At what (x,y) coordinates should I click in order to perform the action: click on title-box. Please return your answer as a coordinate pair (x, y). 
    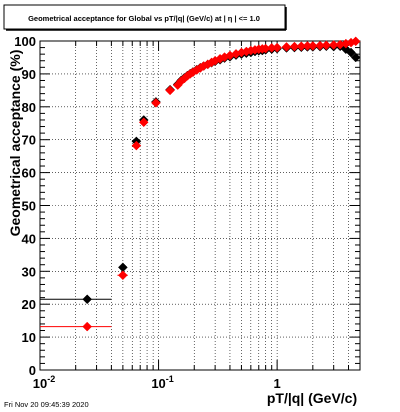
    Looking at the image, I should click on (144, 17).